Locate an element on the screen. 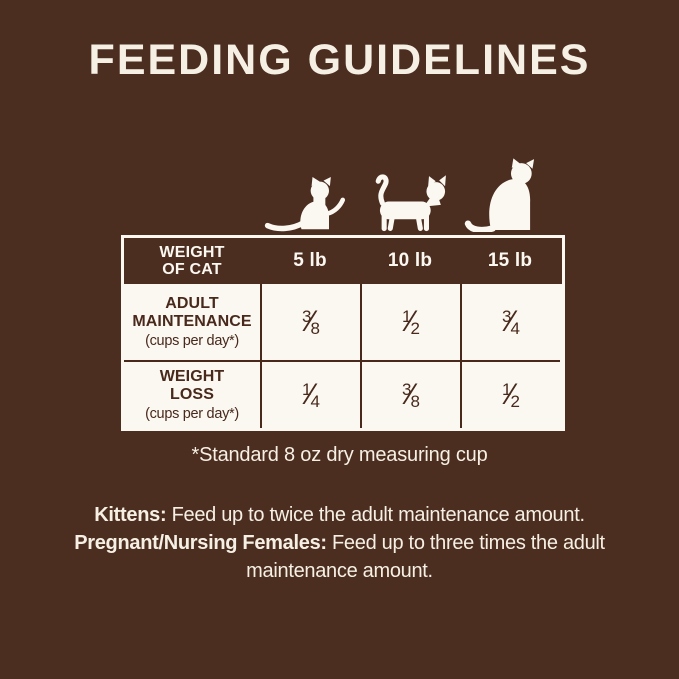 Image resolution: width=679 pixels, height=679 pixels. value-loss-10lb: 3⁄8 is located at coordinates (410, 394).